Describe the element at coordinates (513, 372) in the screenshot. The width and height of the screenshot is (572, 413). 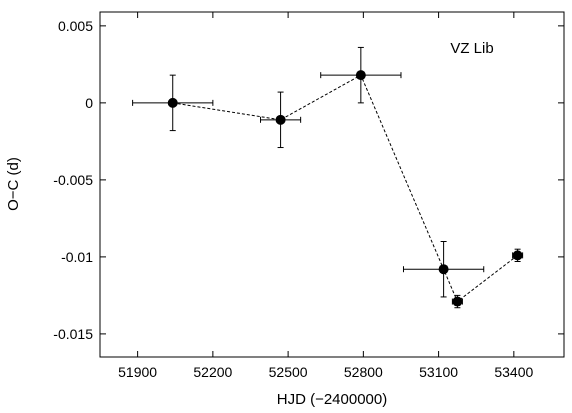
I see `x-tick-label: 53400` at that location.